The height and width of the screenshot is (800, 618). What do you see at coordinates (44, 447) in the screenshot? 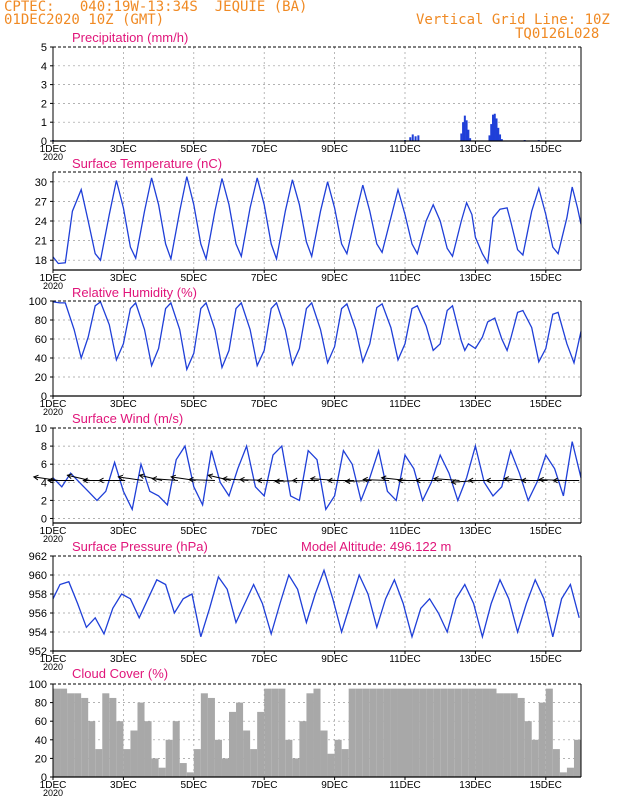
I see `y-tick-label: 8` at bounding box center [44, 447].